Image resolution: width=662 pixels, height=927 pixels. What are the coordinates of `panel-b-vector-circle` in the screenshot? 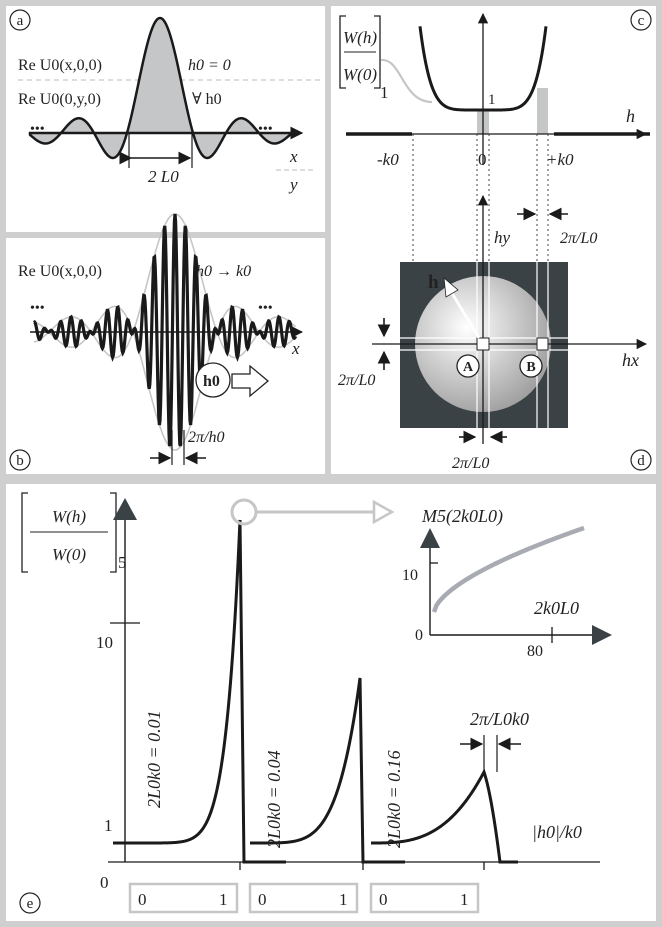 It's located at (213, 380).